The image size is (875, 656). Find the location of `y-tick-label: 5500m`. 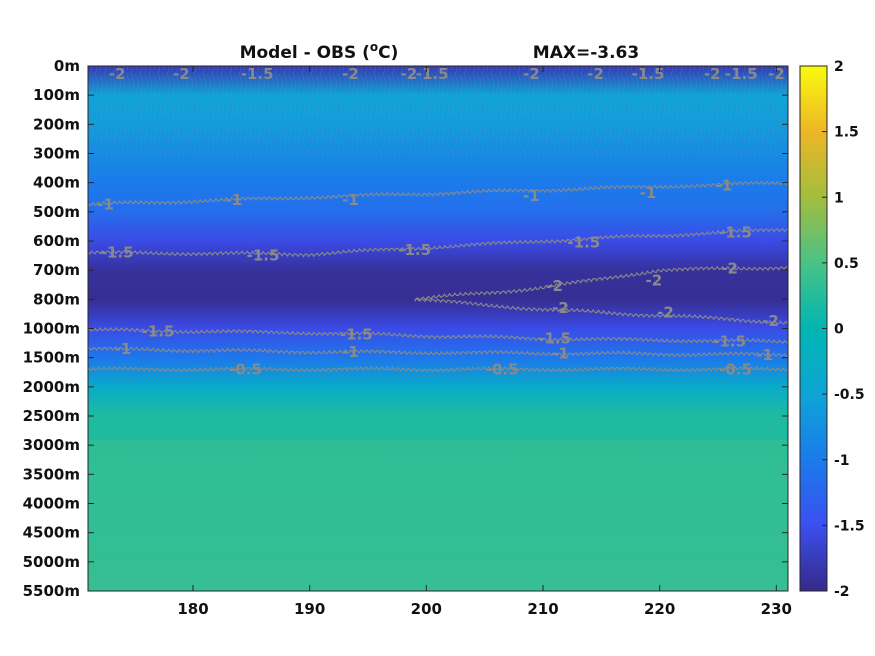

y-tick-label: 5500m is located at coordinates (51, 591).